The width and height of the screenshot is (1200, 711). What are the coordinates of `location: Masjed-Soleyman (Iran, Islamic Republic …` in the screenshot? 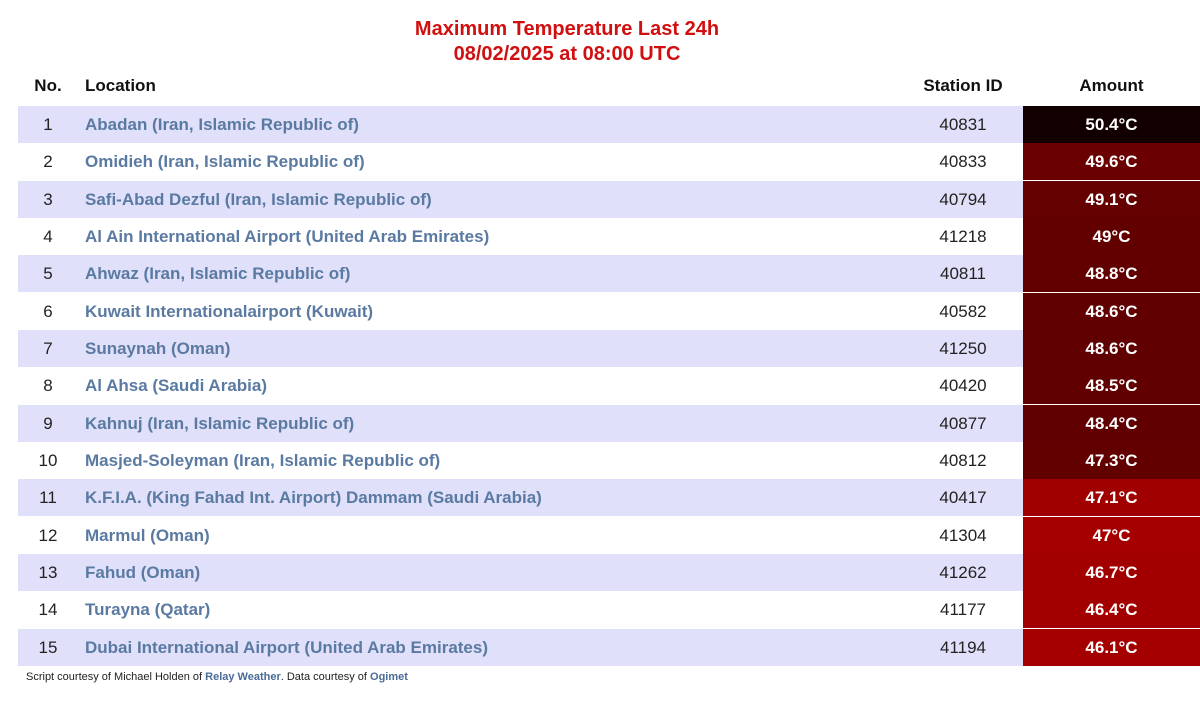 It's located at (263, 460).